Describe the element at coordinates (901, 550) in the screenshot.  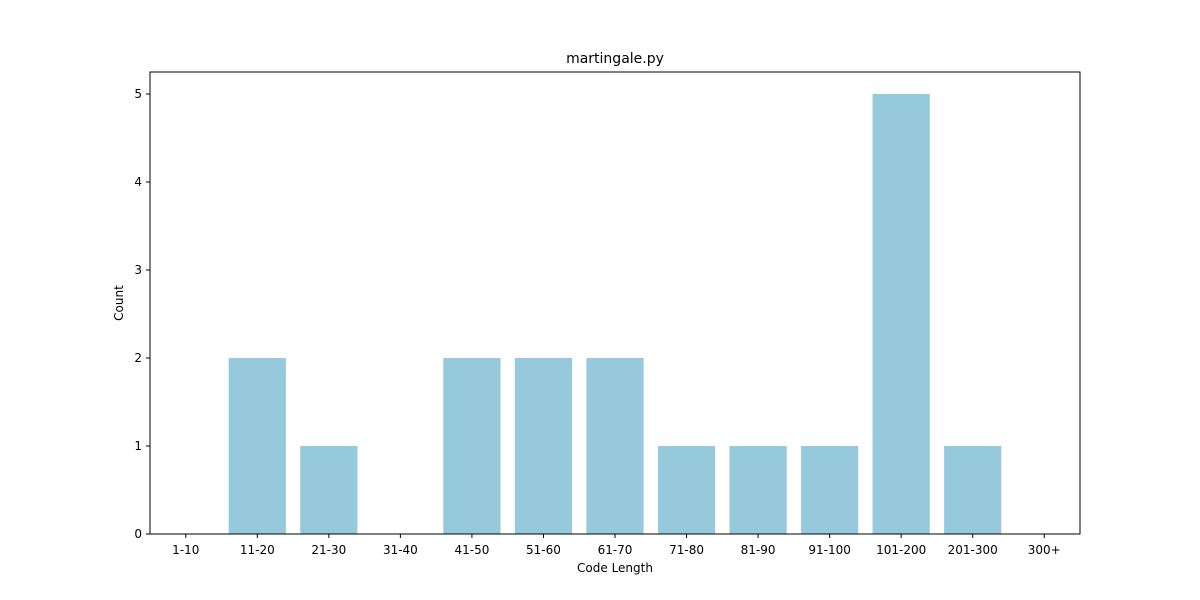
I see `x-tick-label: 101-200` at that location.